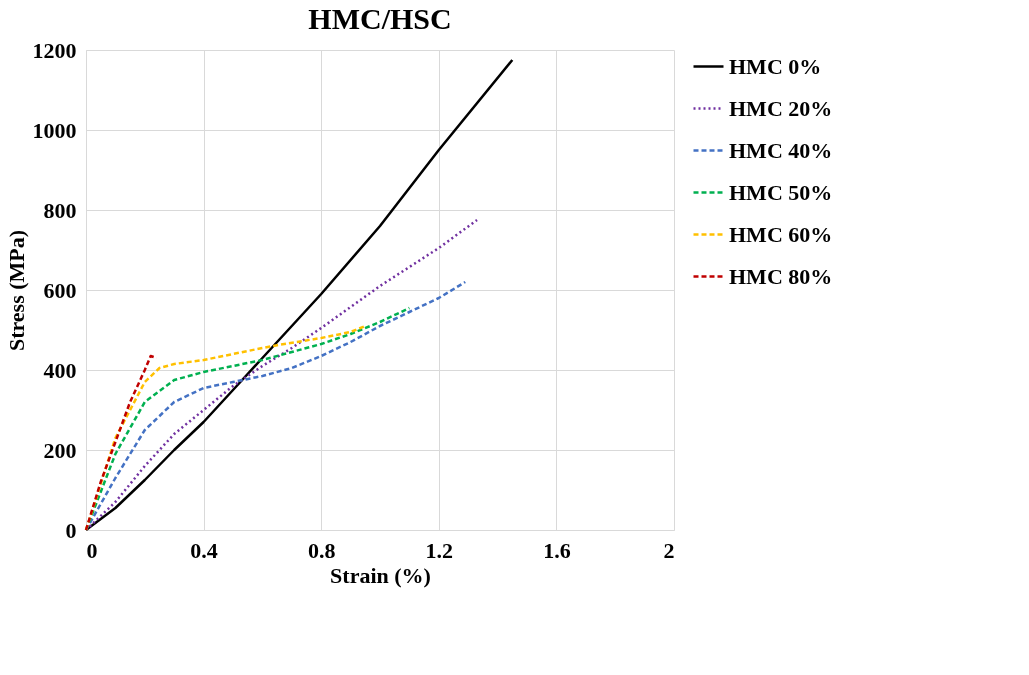 The image size is (1029, 675). Describe the element at coordinates (775, 66) in the screenshot. I see `legend-label: HMC 0%` at that location.